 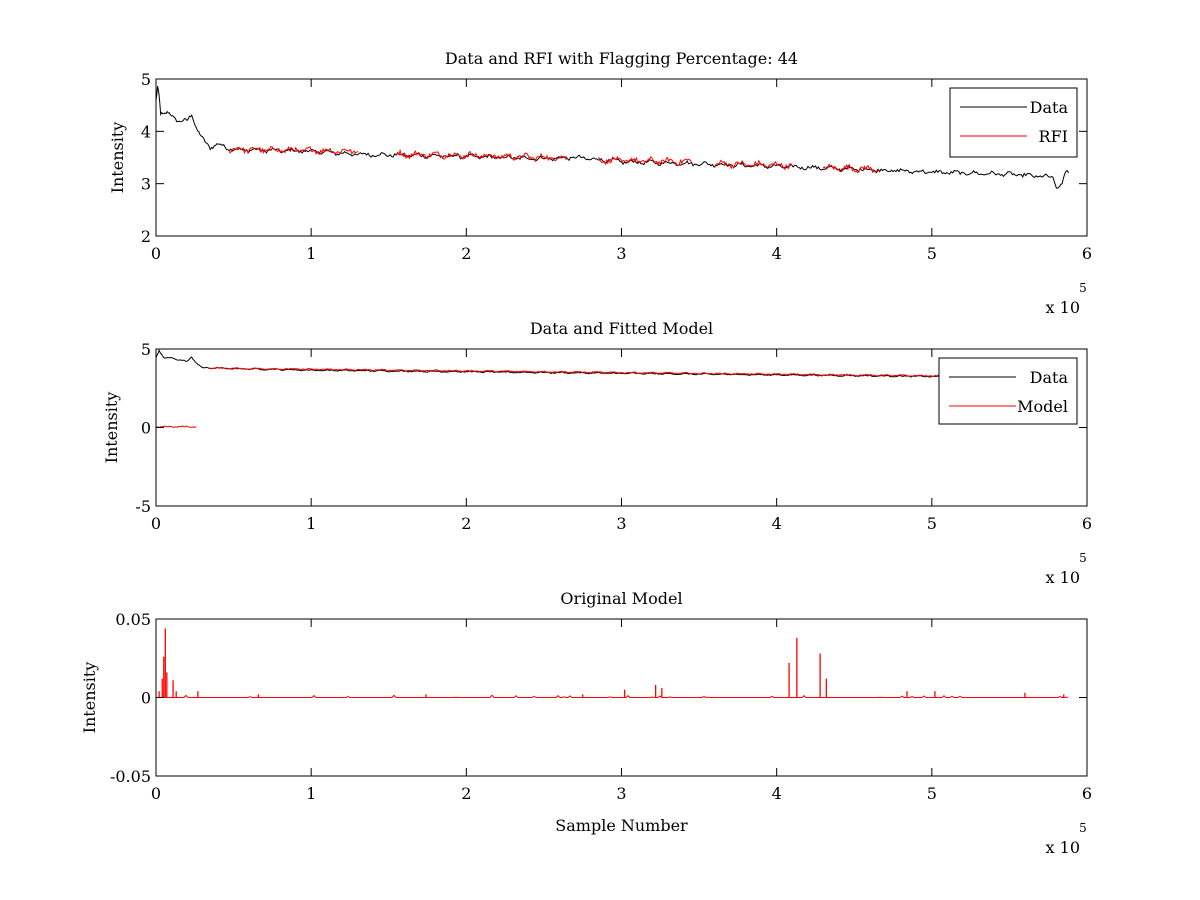 I want to click on axes-frame, so click(x=621, y=157).